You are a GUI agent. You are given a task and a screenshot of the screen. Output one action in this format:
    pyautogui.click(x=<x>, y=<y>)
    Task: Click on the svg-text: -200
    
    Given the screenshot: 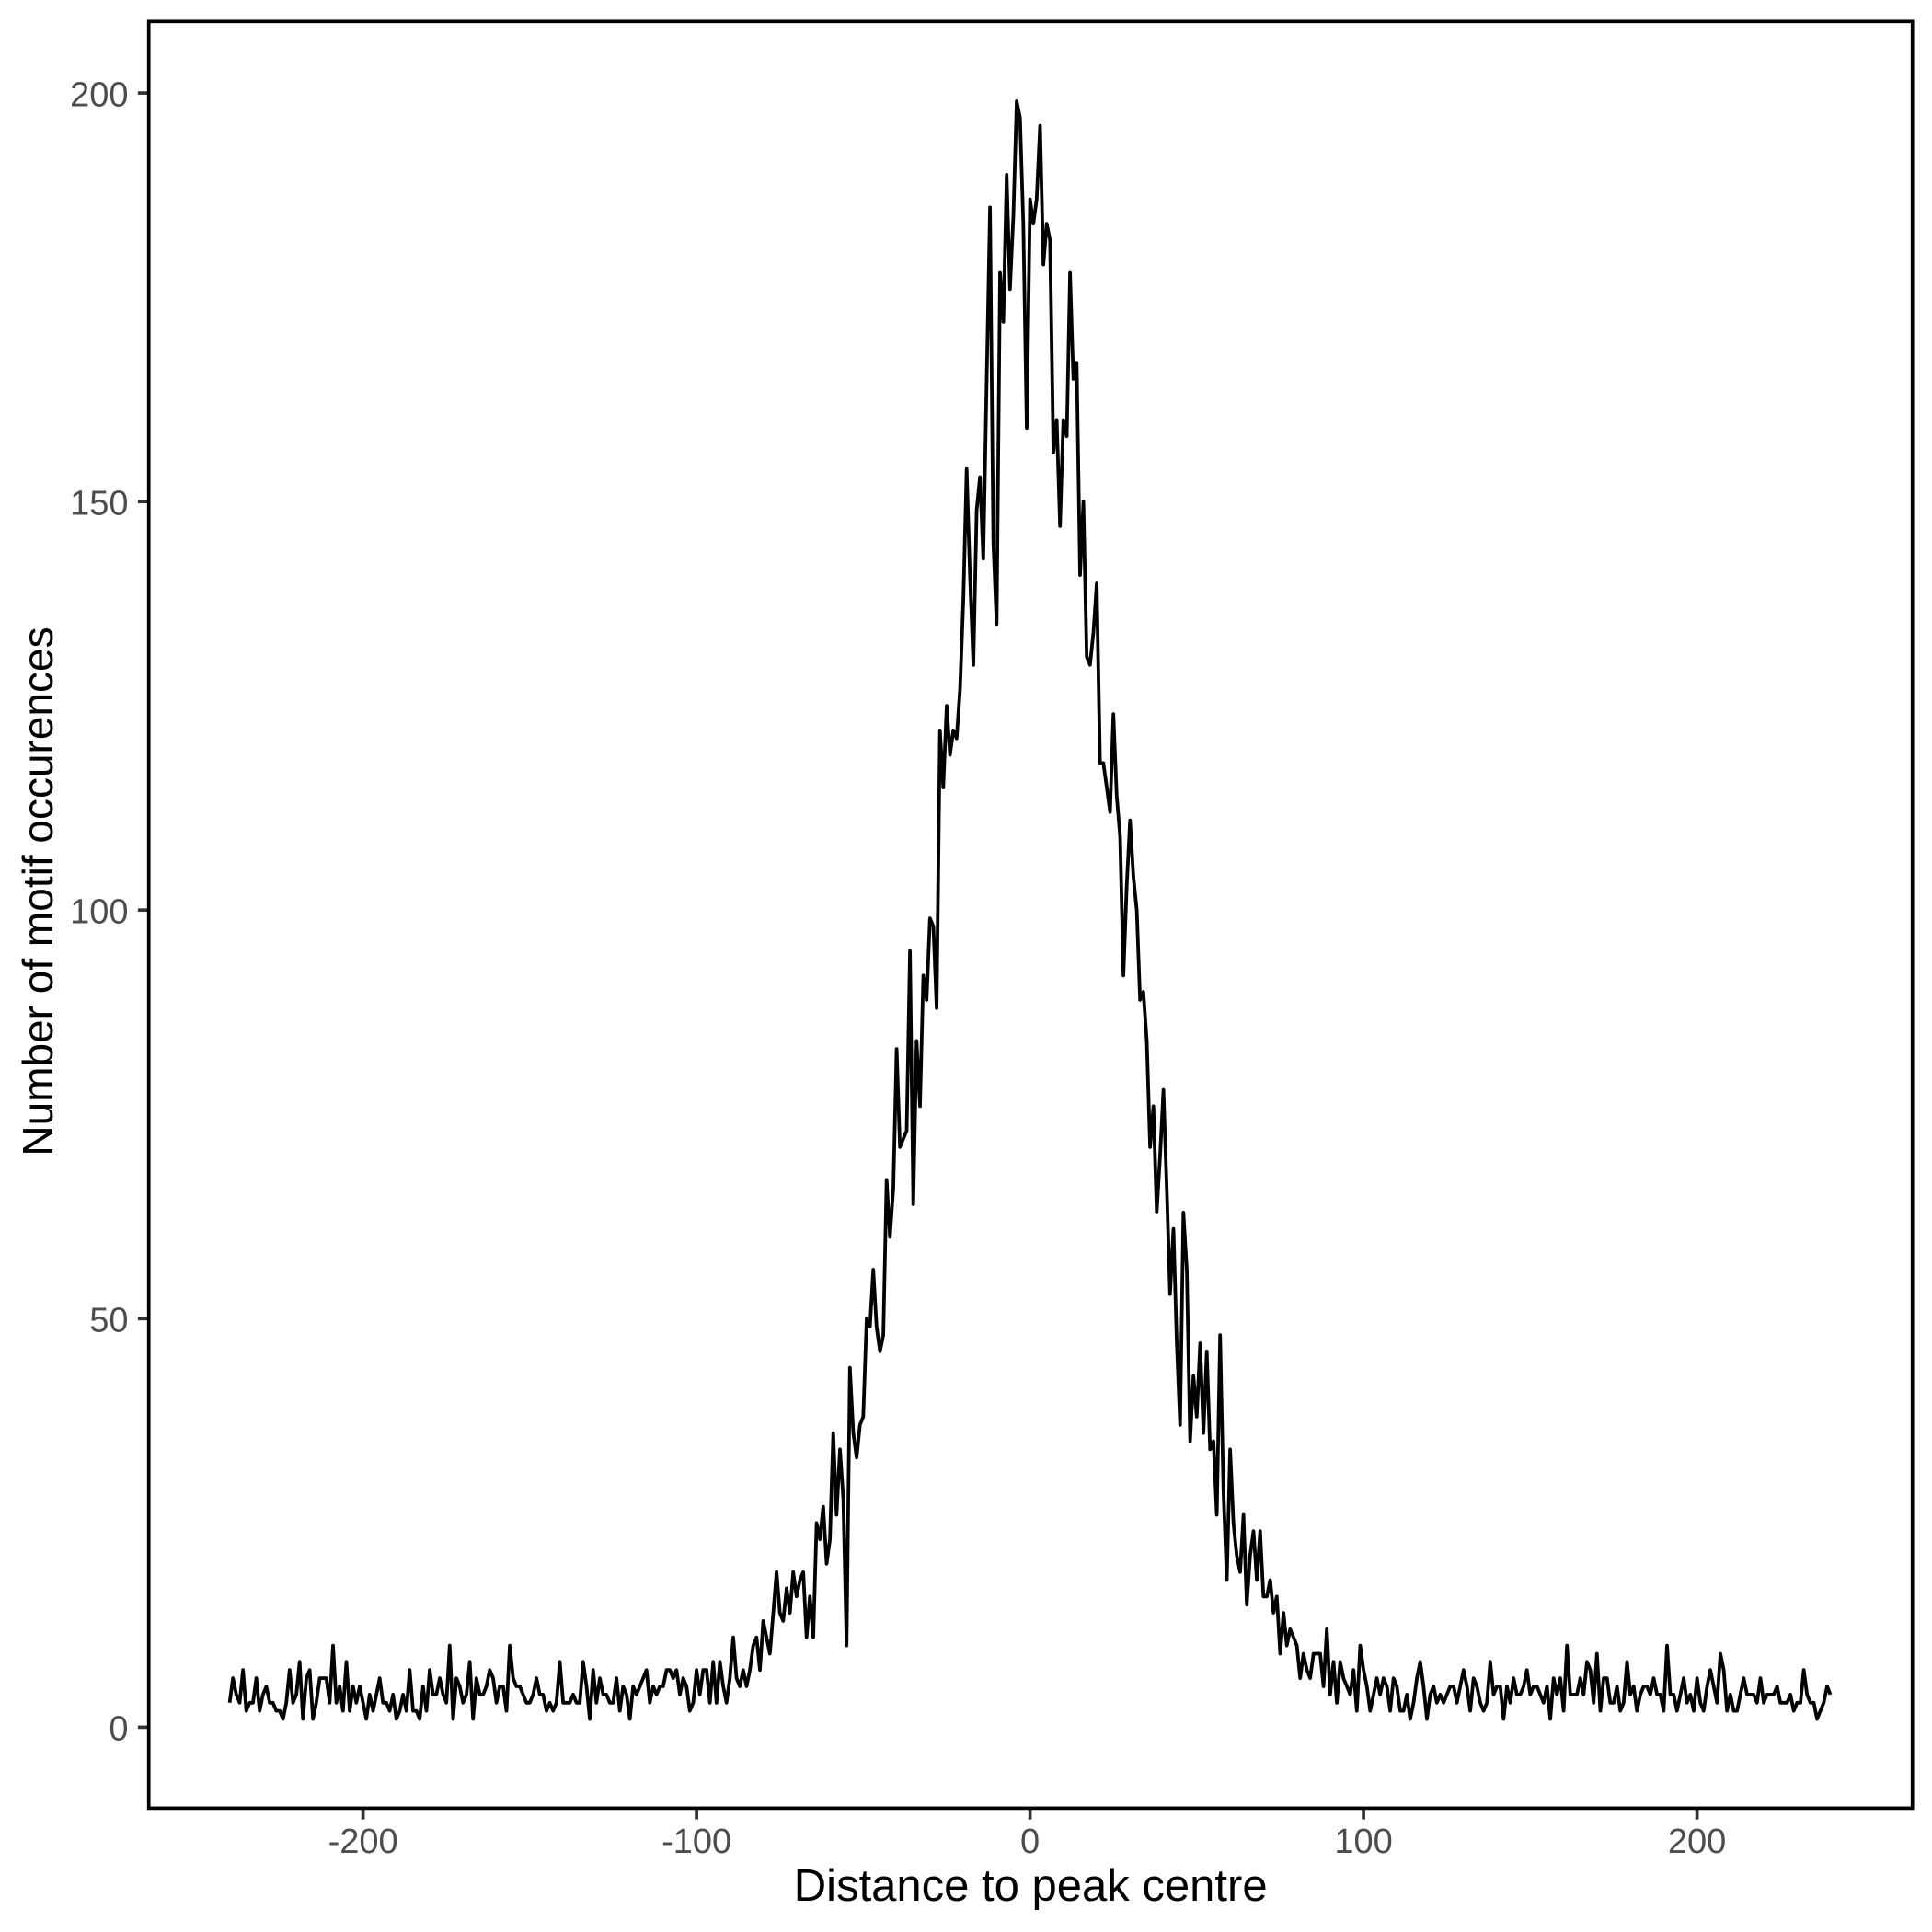 What is the action you would take?
    pyautogui.click(x=363, y=1842)
    